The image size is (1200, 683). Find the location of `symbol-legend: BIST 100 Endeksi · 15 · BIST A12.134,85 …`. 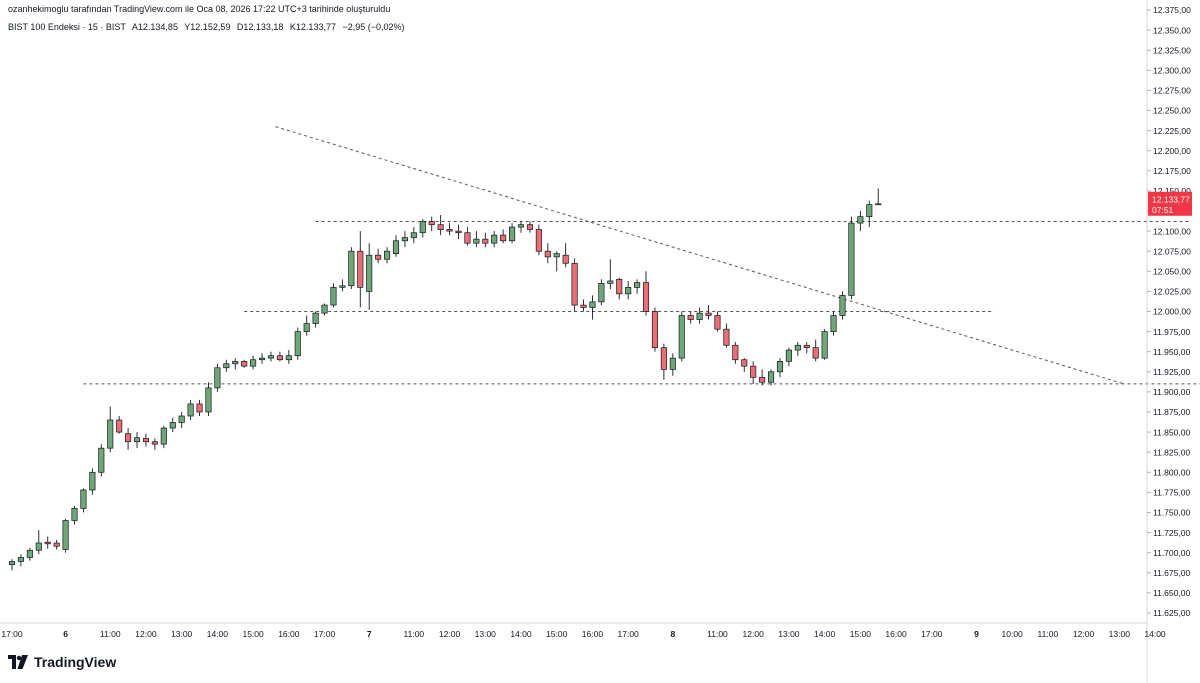

symbol-legend: BIST 100 Endeksi · 15 · BIST A12.134,85 … is located at coordinates (208, 27).